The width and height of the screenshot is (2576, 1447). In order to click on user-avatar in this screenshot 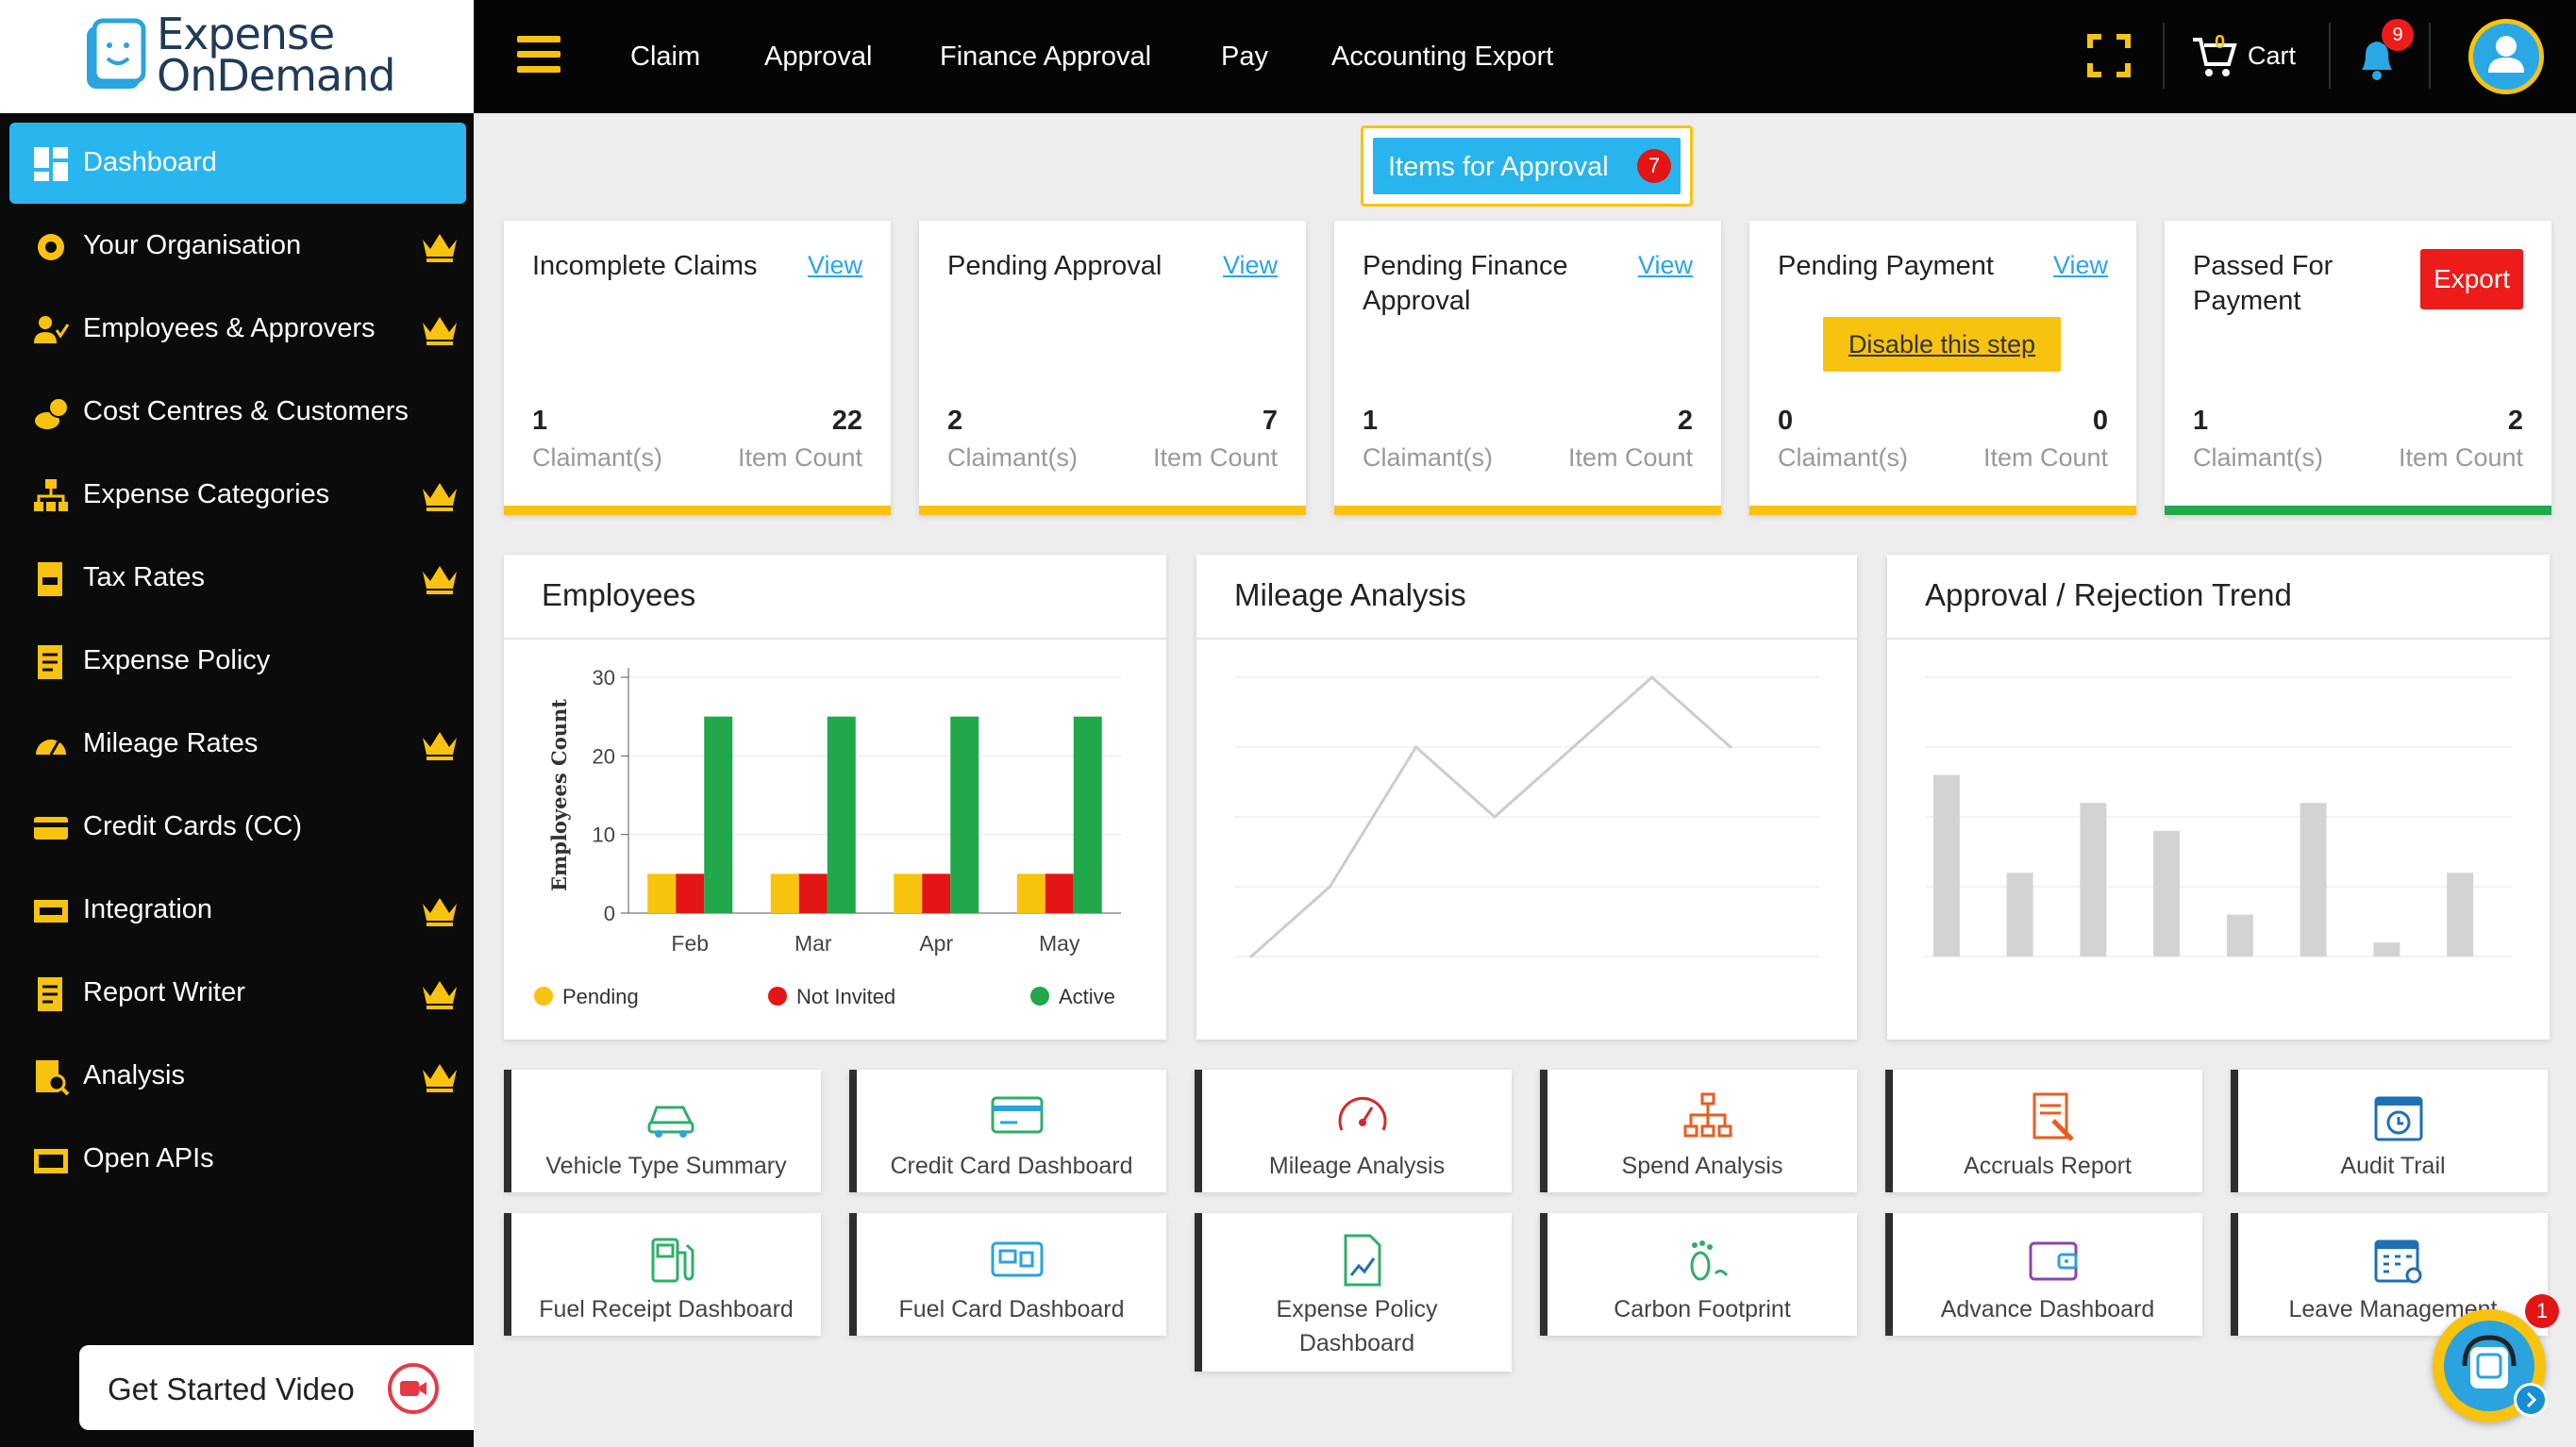, I will do `click(2506, 57)`.